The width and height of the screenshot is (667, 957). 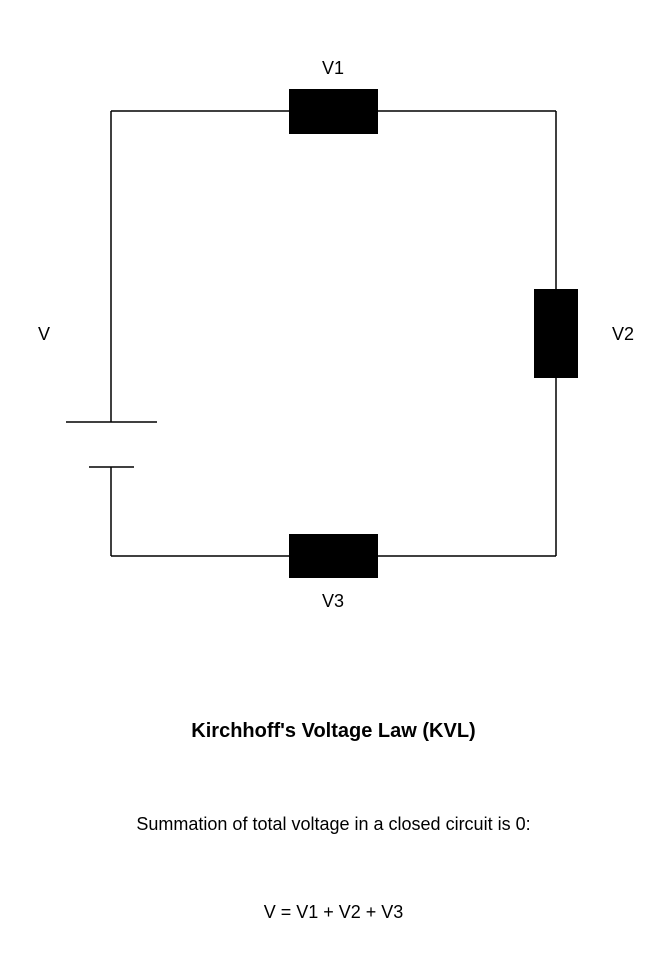 I want to click on battery-symbol, so click(x=111, y=444).